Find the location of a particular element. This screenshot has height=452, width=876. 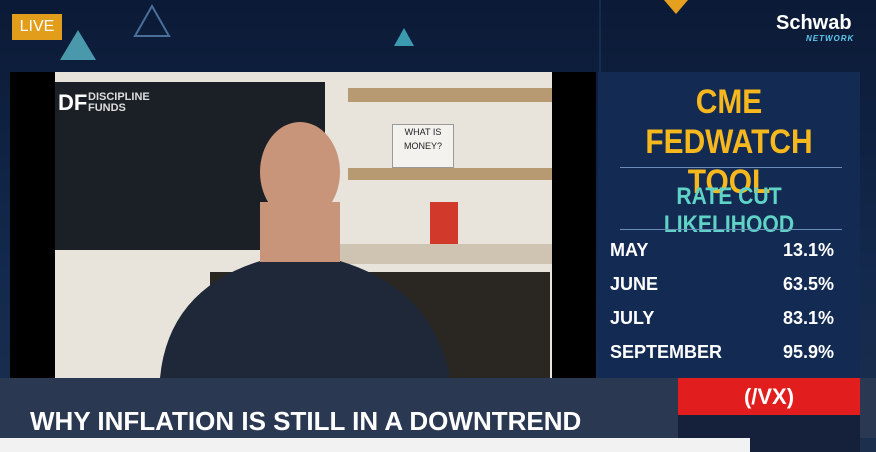

bottom-strip is located at coordinates (375, 445).